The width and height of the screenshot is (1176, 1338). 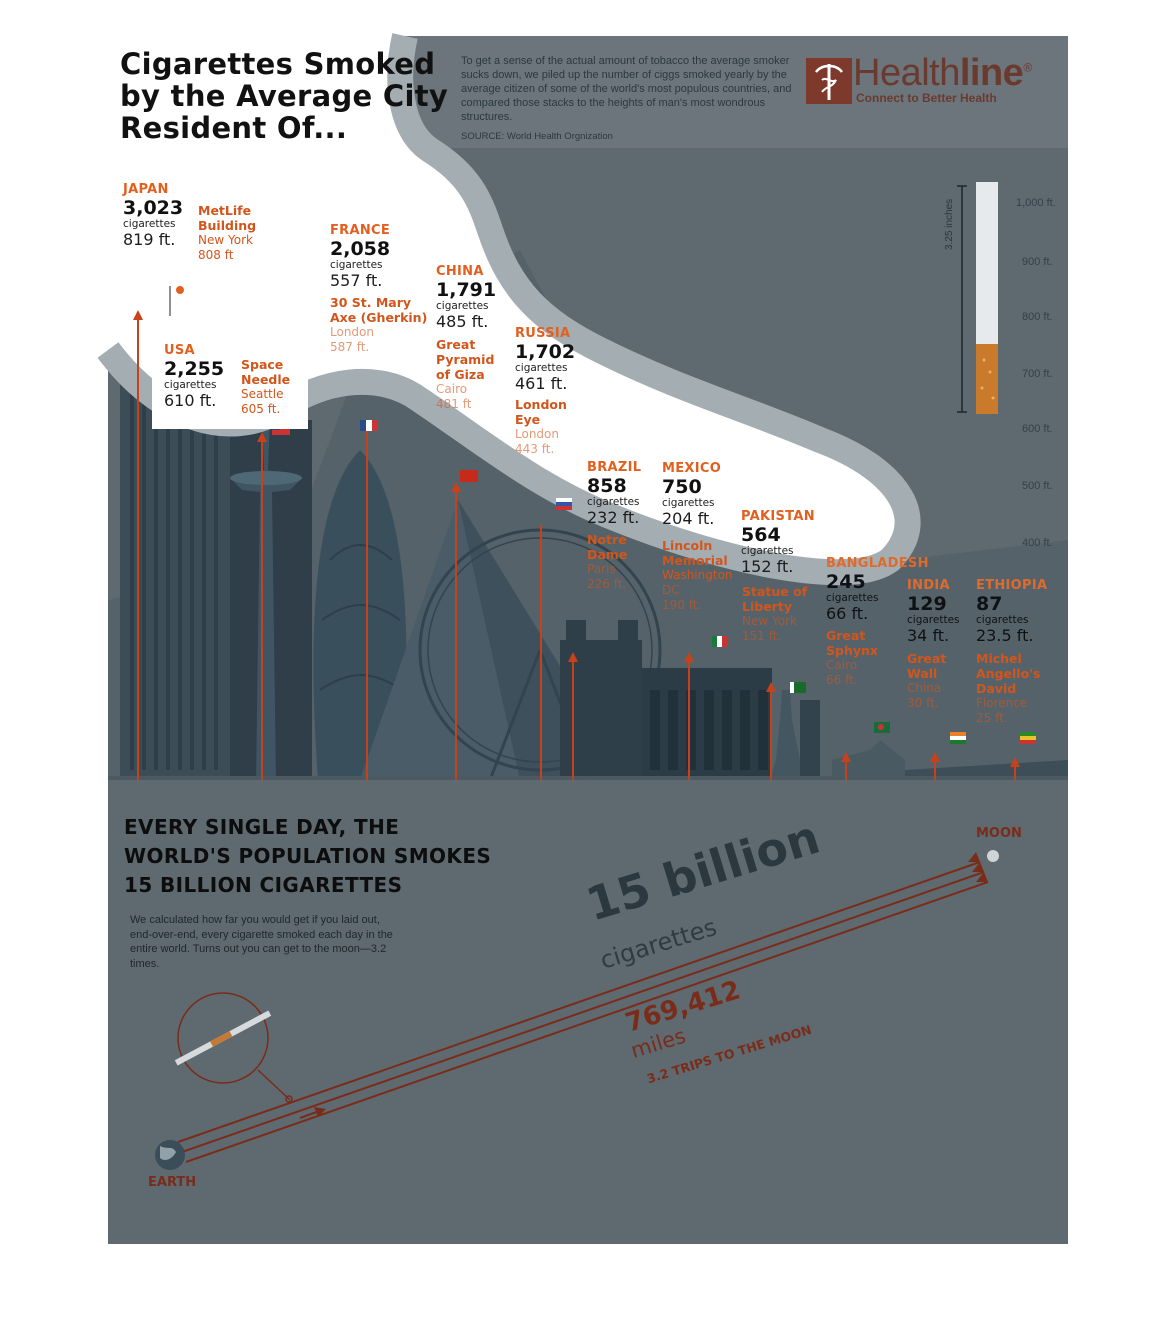 What do you see at coordinates (798, 687) in the screenshot?
I see `flag-pakistan` at bounding box center [798, 687].